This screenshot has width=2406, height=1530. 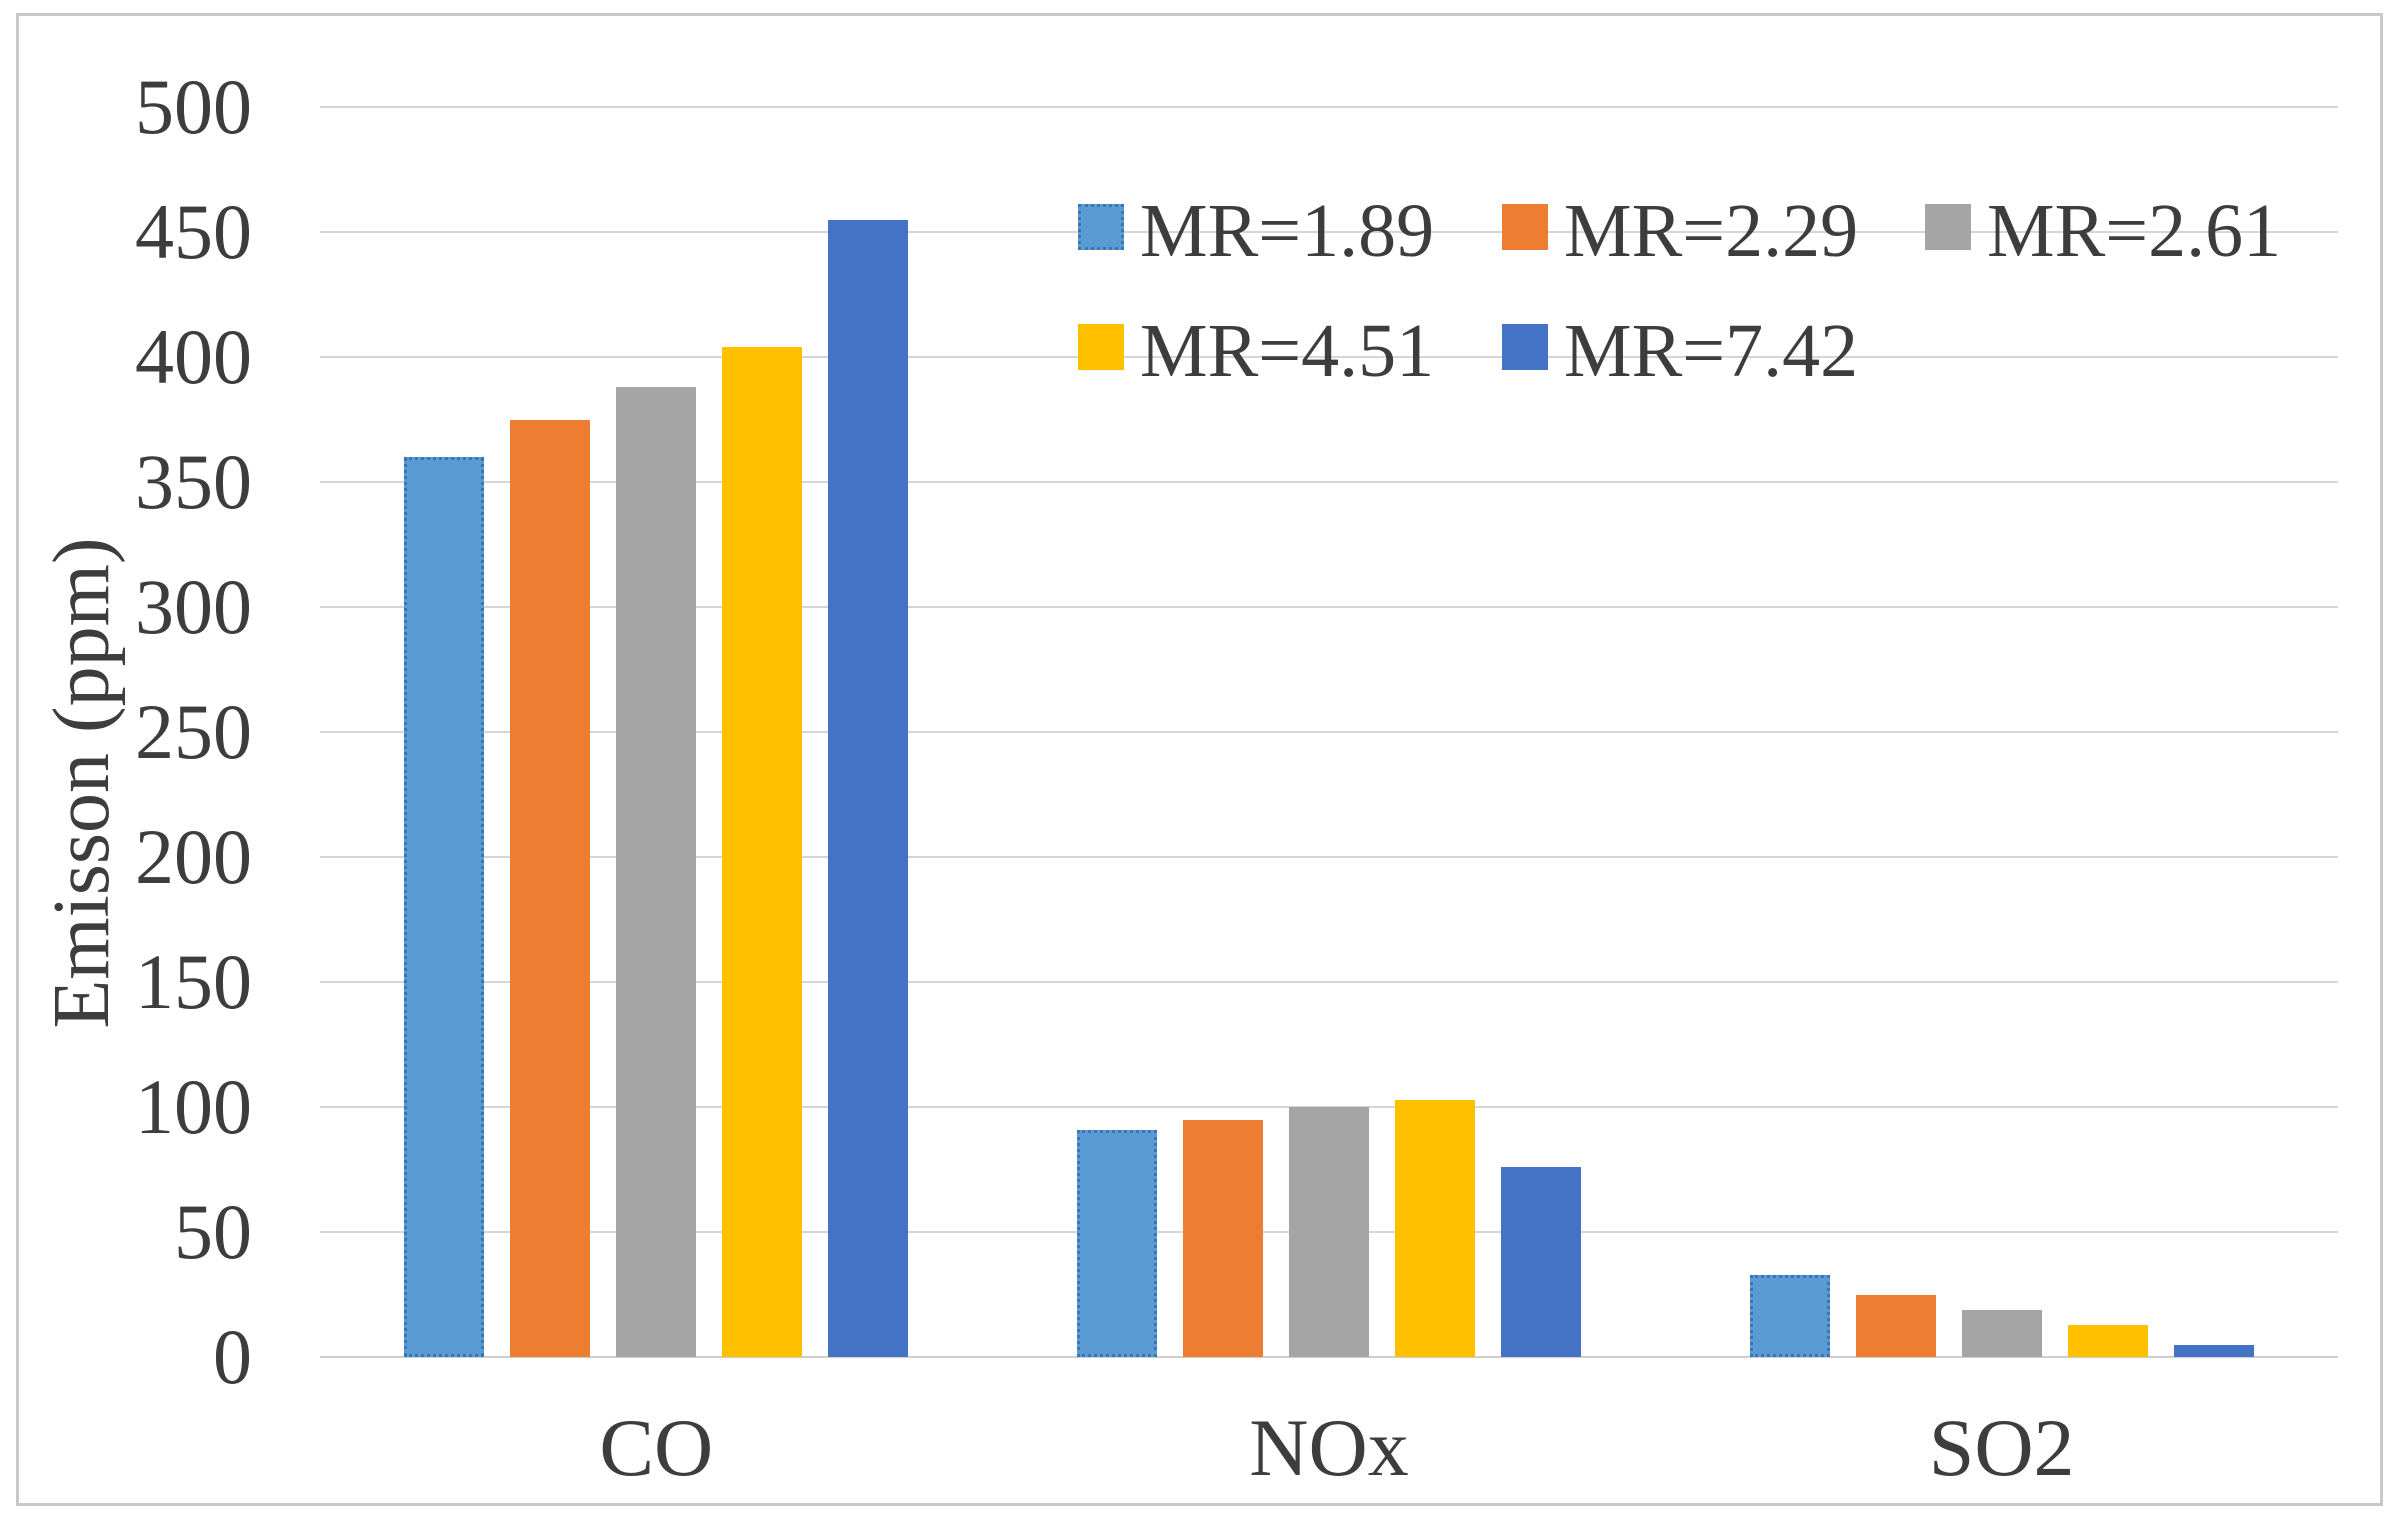 What do you see at coordinates (2001, 1447) in the screenshot?
I see `x-label-so2: SO2` at bounding box center [2001, 1447].